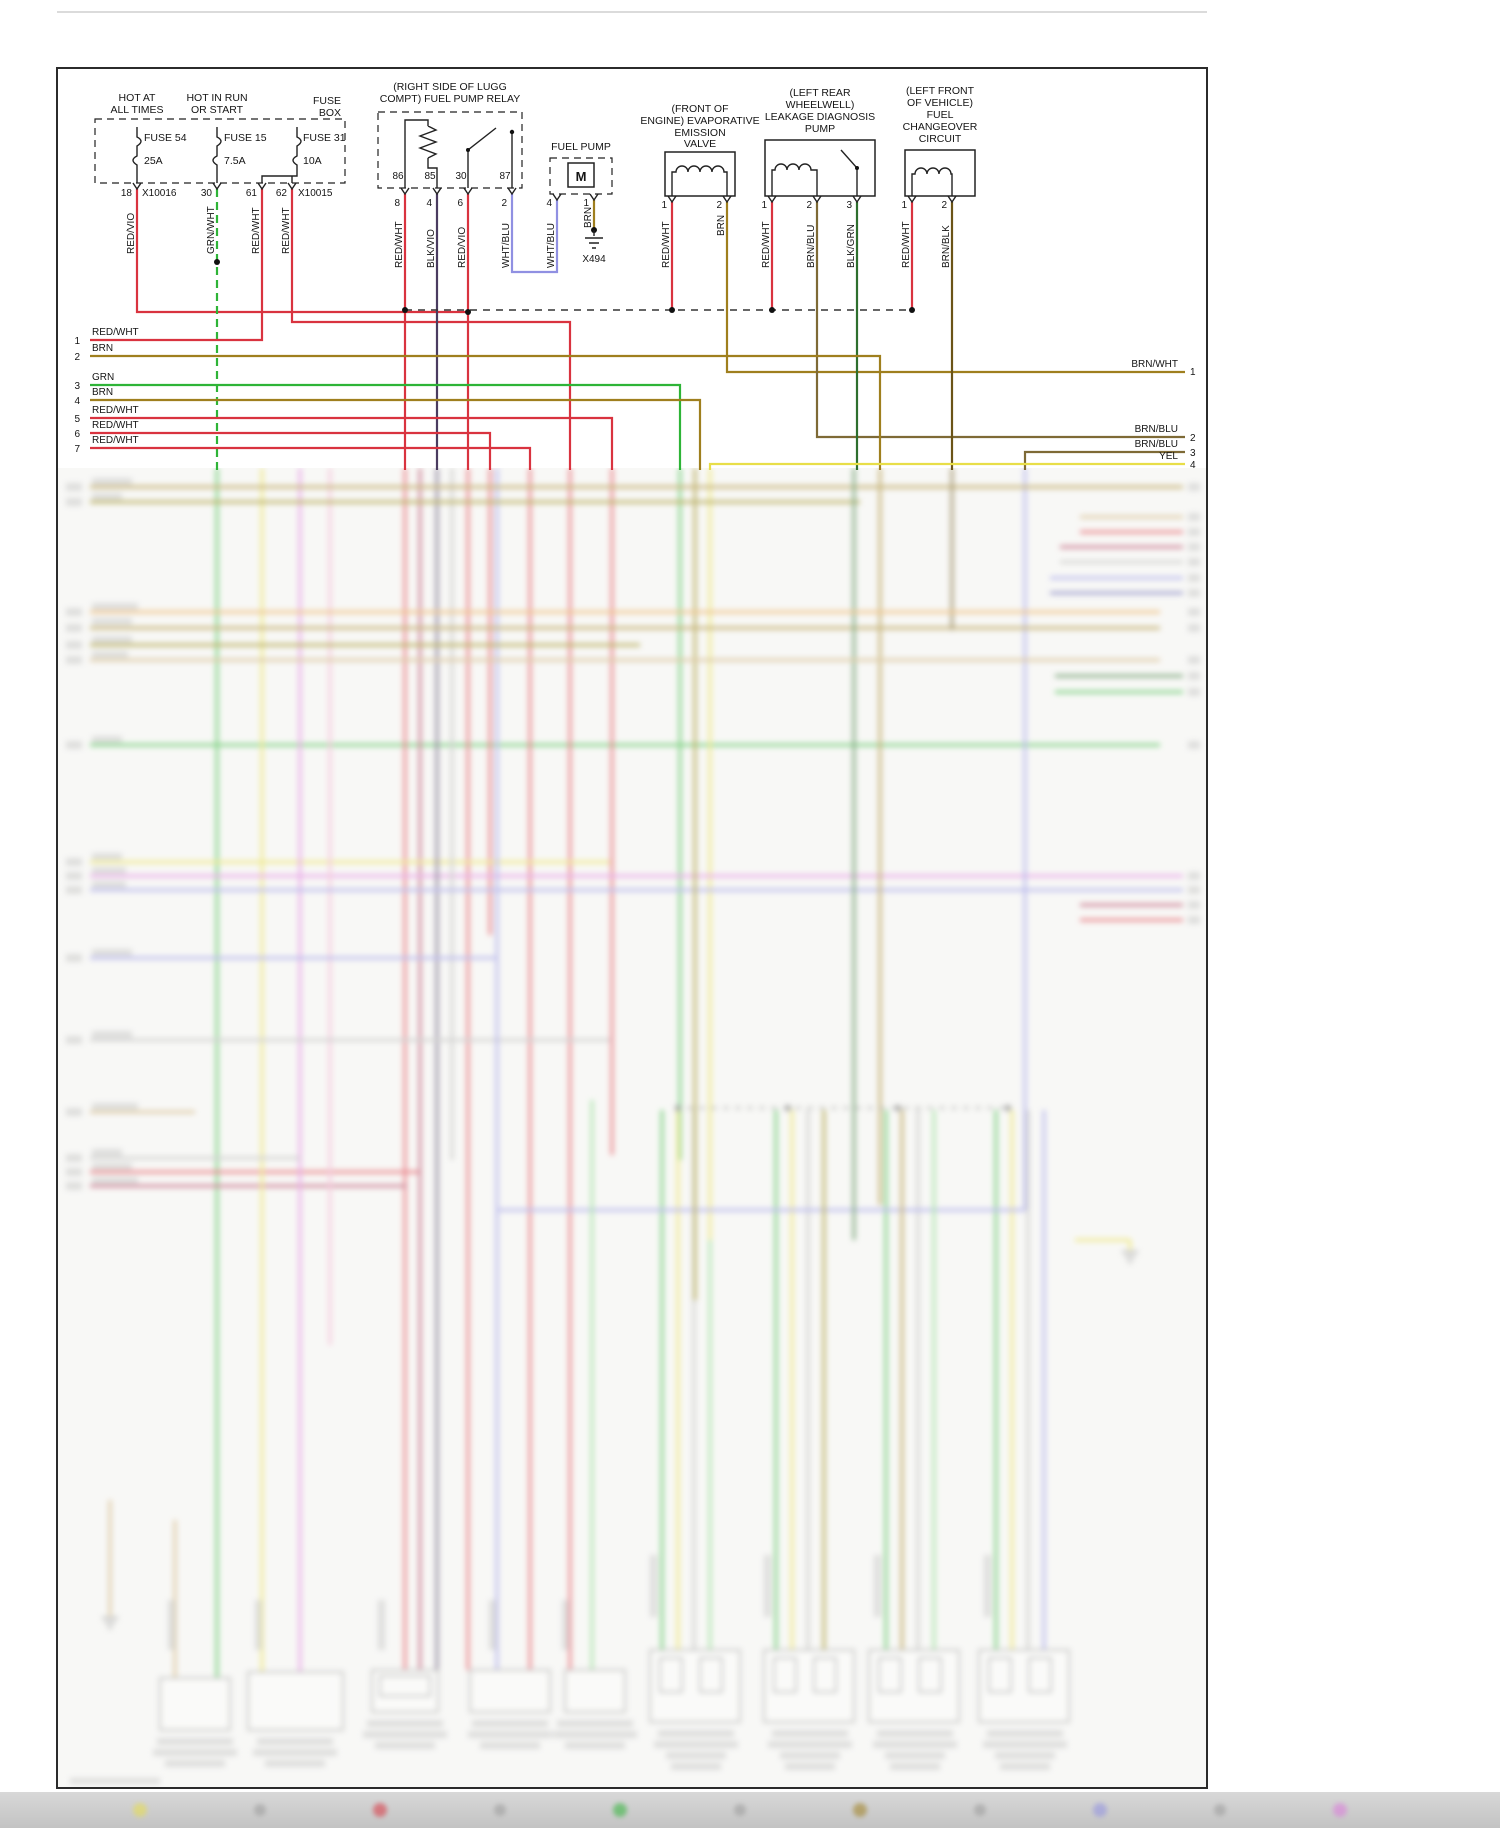 The image size is (1500, 1828). I want to click on hot-in-run-label: HOT IN RUN, so click(216, 98).